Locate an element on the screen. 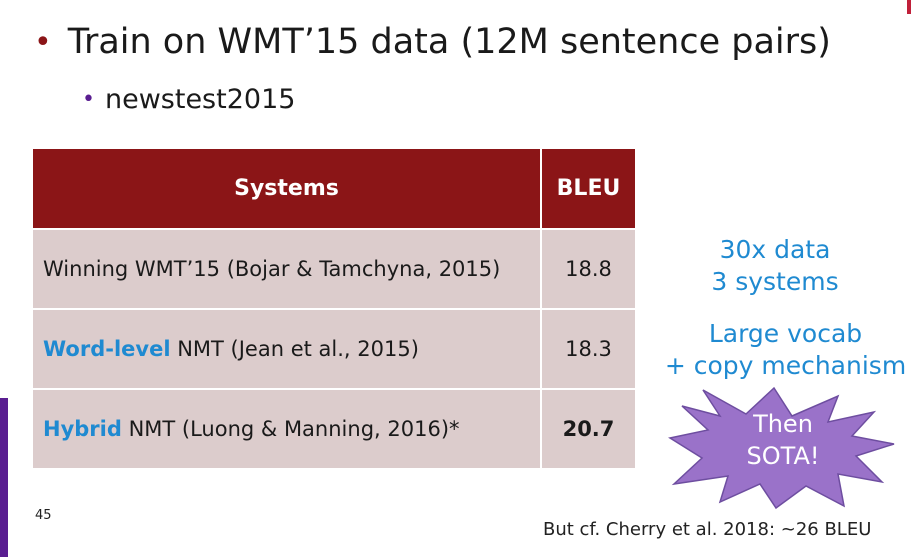  corner-mark is located at coordinates (909, 7).